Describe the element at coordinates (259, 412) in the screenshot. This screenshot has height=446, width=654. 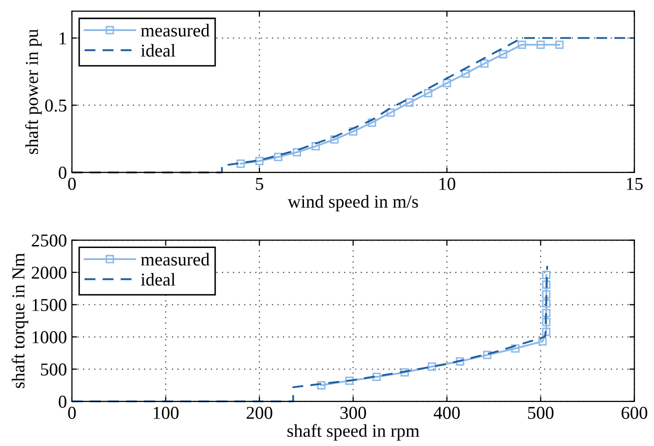
I see `x-tick-label: 200` at that location.